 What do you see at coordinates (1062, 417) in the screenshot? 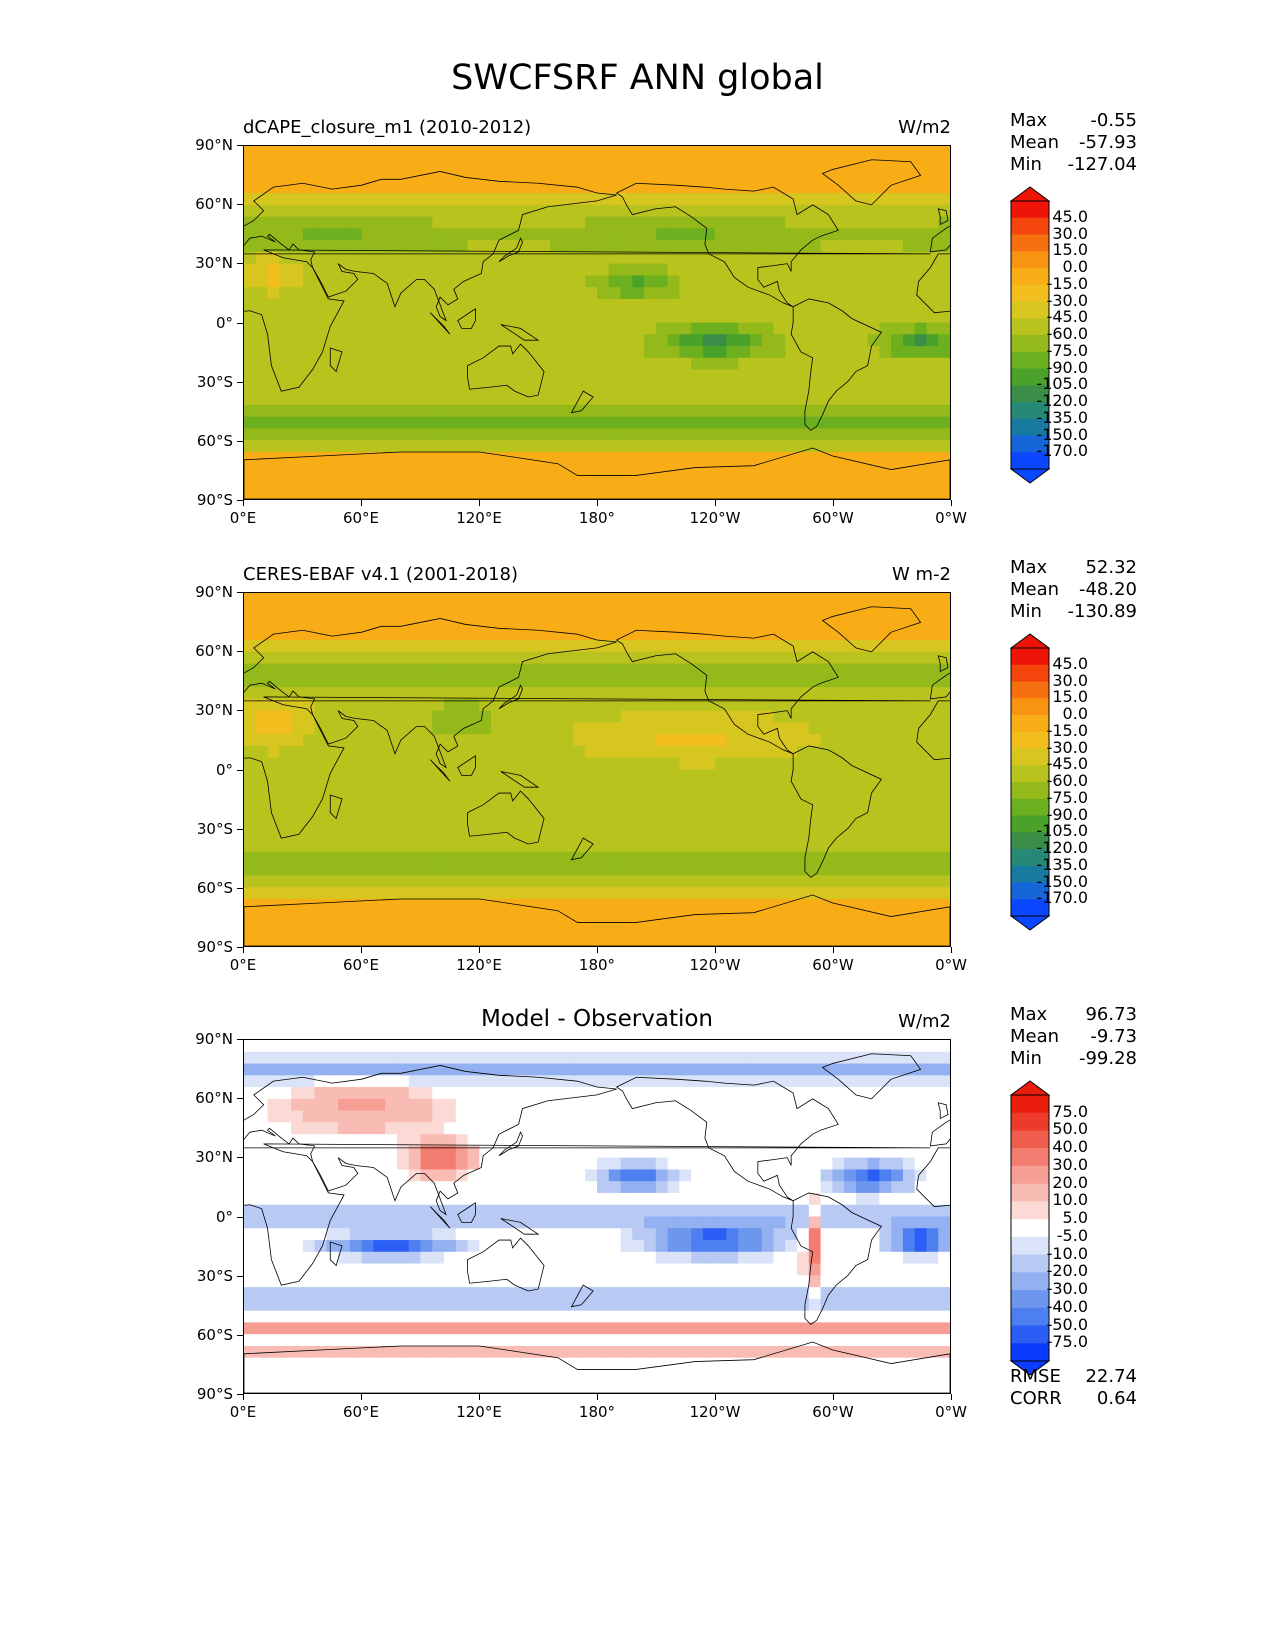
I see `colorbar-label: -135.0` at bounding box center [1062, 417].